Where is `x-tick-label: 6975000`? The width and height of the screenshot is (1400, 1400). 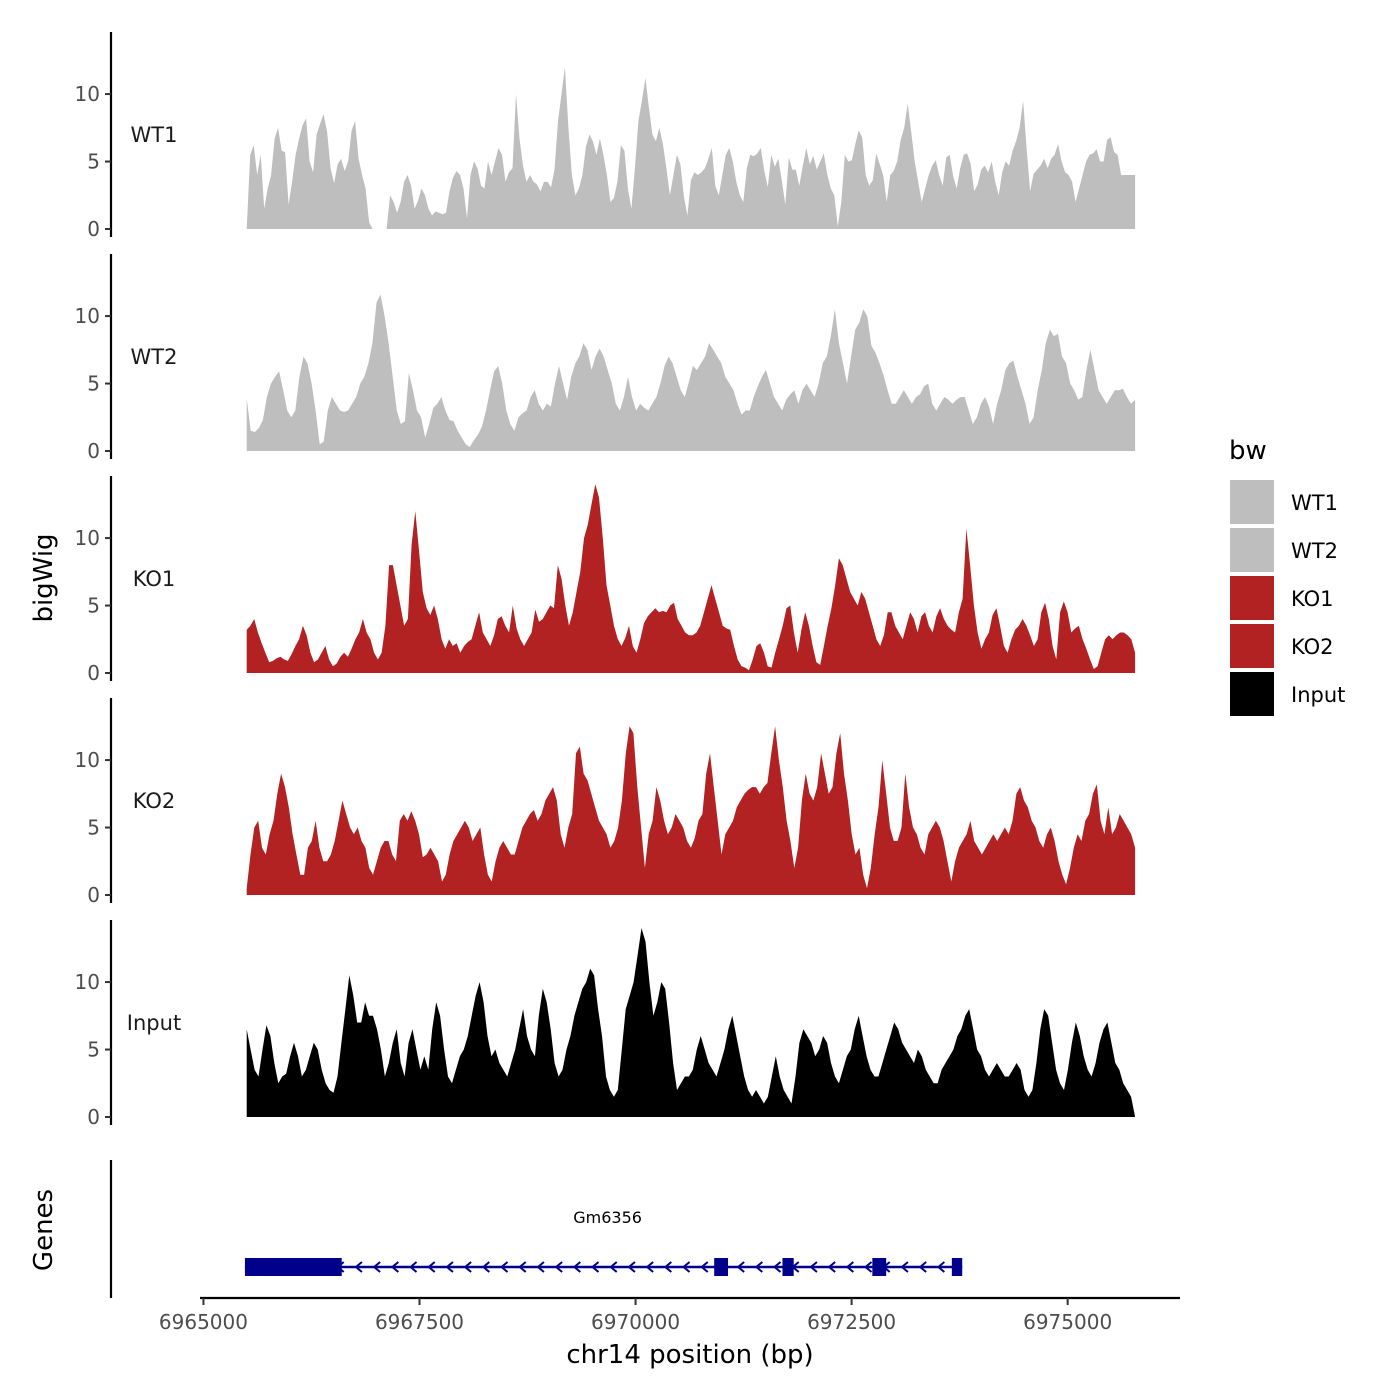
x-tick-label: 6975000 is located at coordinates (1067, 1322).